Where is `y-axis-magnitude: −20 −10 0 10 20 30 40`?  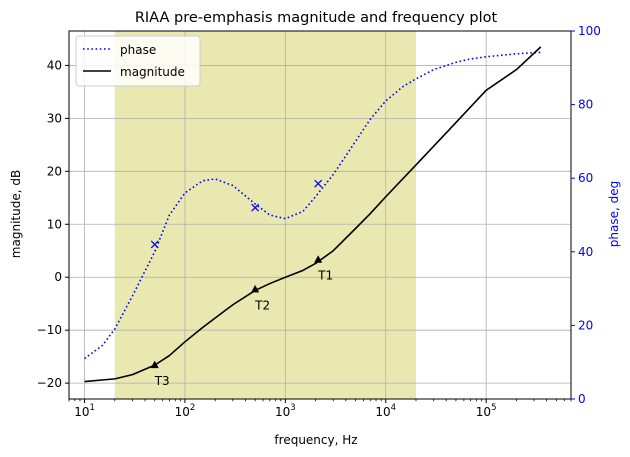 y-axis-magnitude: −20 −10 0 10 20 30 40 is located at coordinates (53, 224).